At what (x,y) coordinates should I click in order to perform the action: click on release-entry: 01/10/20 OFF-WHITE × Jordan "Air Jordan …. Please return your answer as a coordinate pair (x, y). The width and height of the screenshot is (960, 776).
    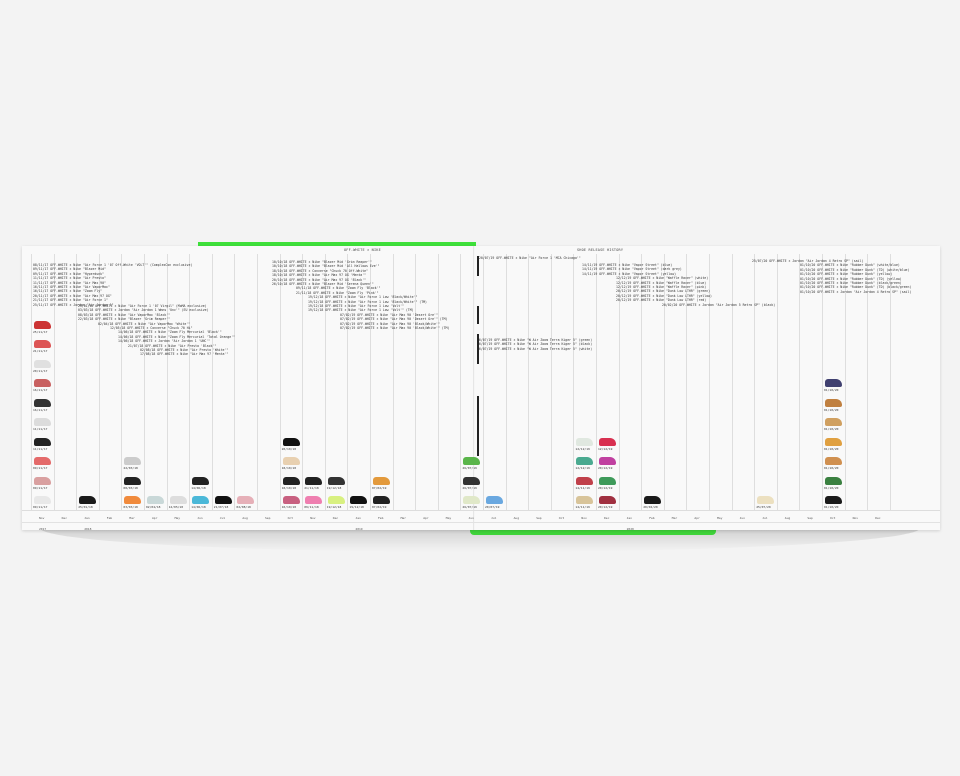
    Looking at the image, I should click on (856, 291).